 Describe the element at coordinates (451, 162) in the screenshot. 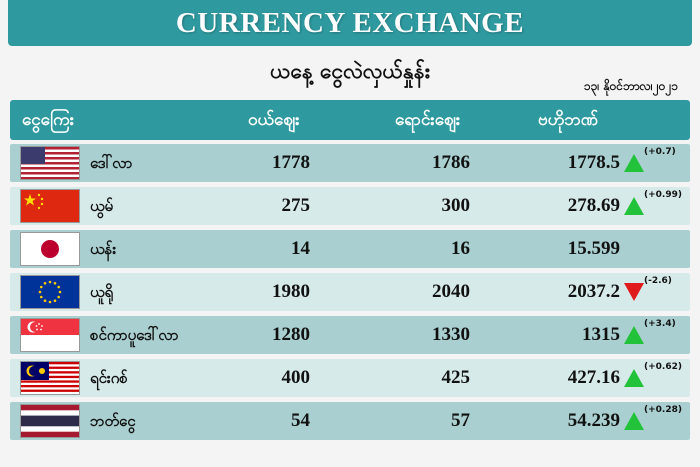

I see `sell-value: 1786` at that location.